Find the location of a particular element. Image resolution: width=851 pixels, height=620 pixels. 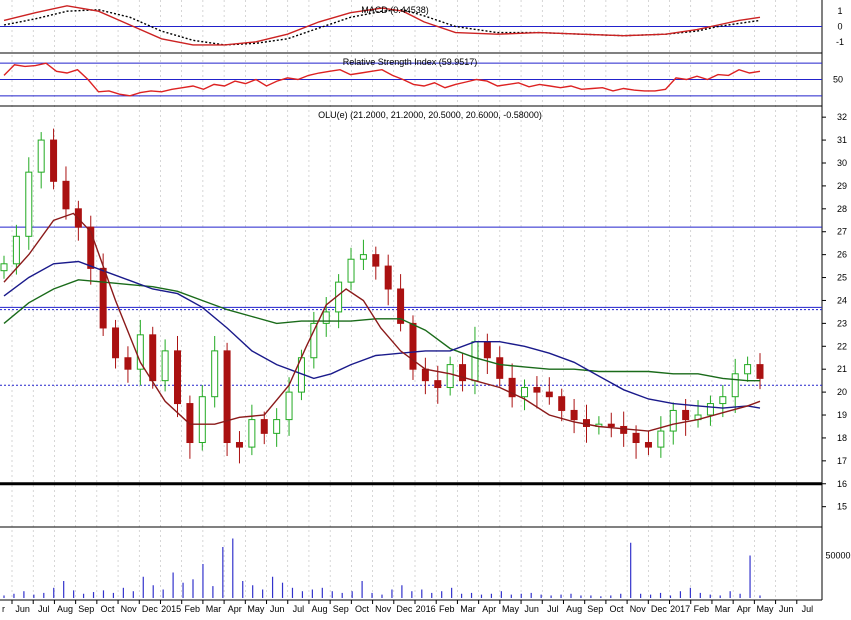

price-y-tick-label: 24 is located at coordinates (842, 300).